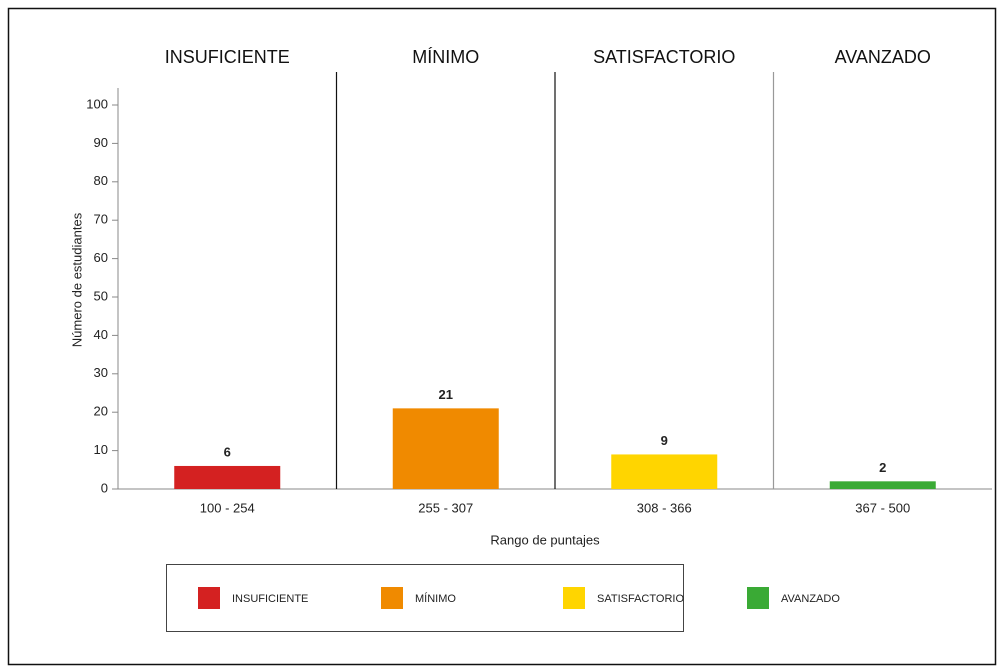 The height and width of the screenshot is (671, 1004). I want to click on legend-box, so click(425, 598).